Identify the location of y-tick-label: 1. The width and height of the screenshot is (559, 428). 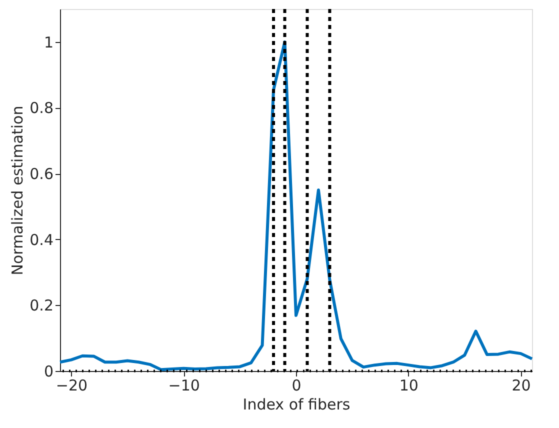
(49, 42).